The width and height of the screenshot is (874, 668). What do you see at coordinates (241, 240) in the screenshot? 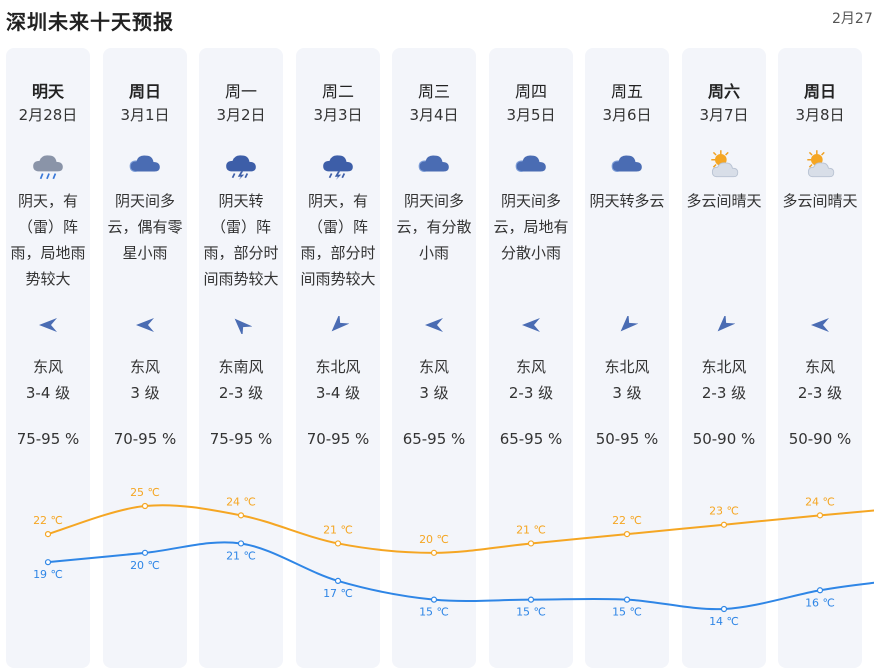
I see `weather-description: 阴天转（雷）阵雨，部分时间雨势较大` at bounding box center [241, 240].